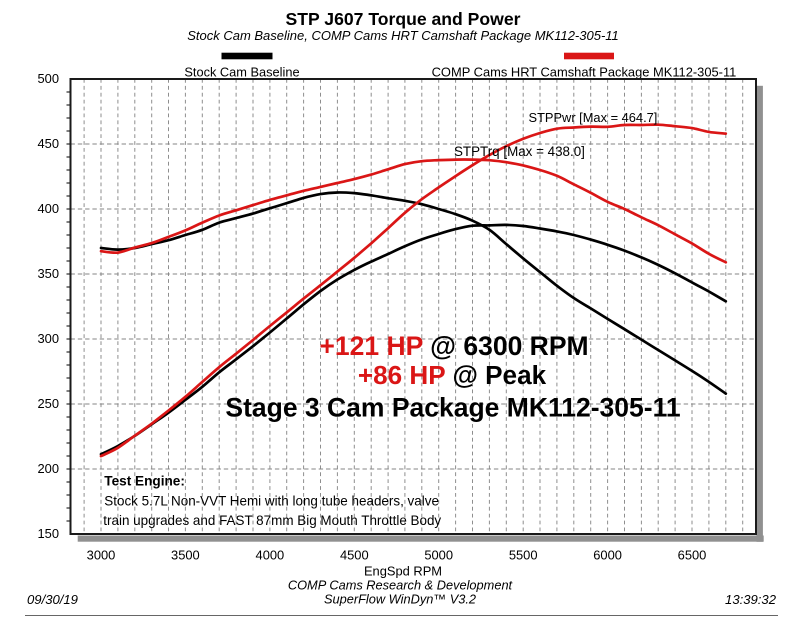  I want to click on svg-text: 3000, so click(101, 555).